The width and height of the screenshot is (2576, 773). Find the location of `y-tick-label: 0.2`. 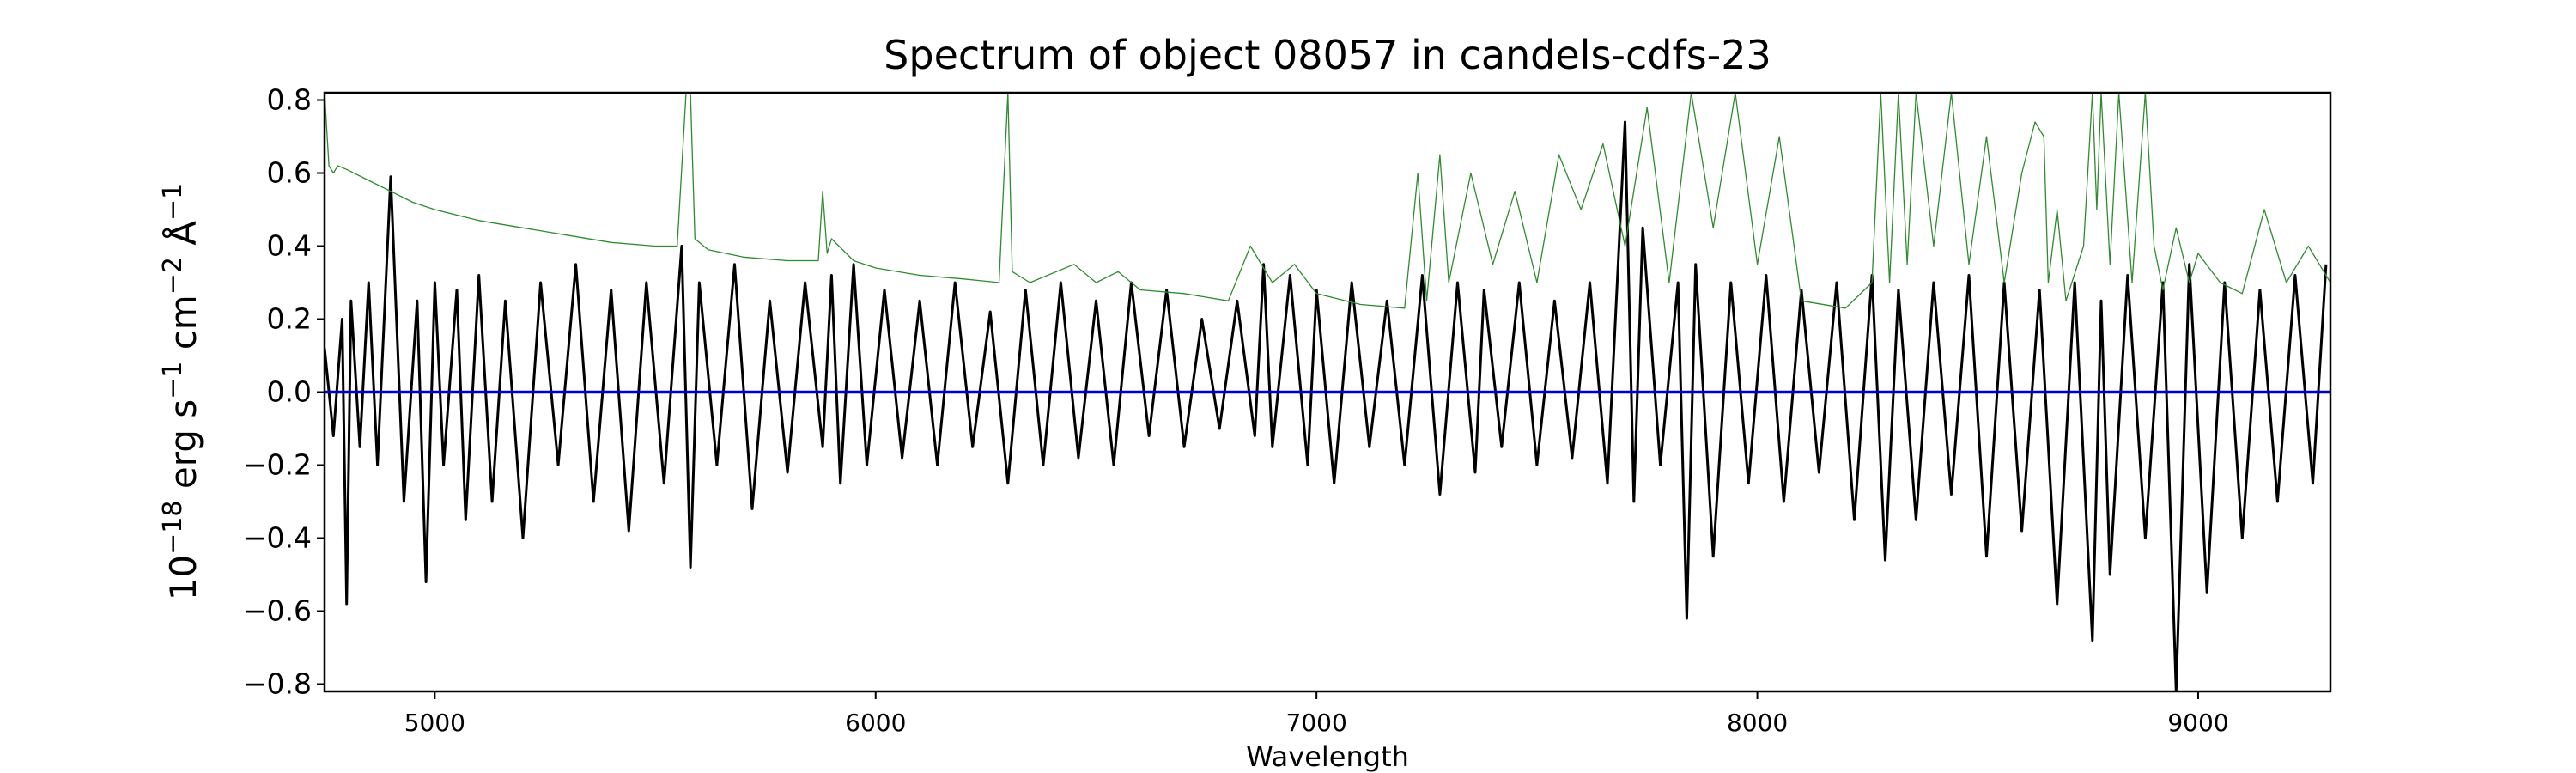

y-tick-label: 0.2 is located at coordinates (290, 319).